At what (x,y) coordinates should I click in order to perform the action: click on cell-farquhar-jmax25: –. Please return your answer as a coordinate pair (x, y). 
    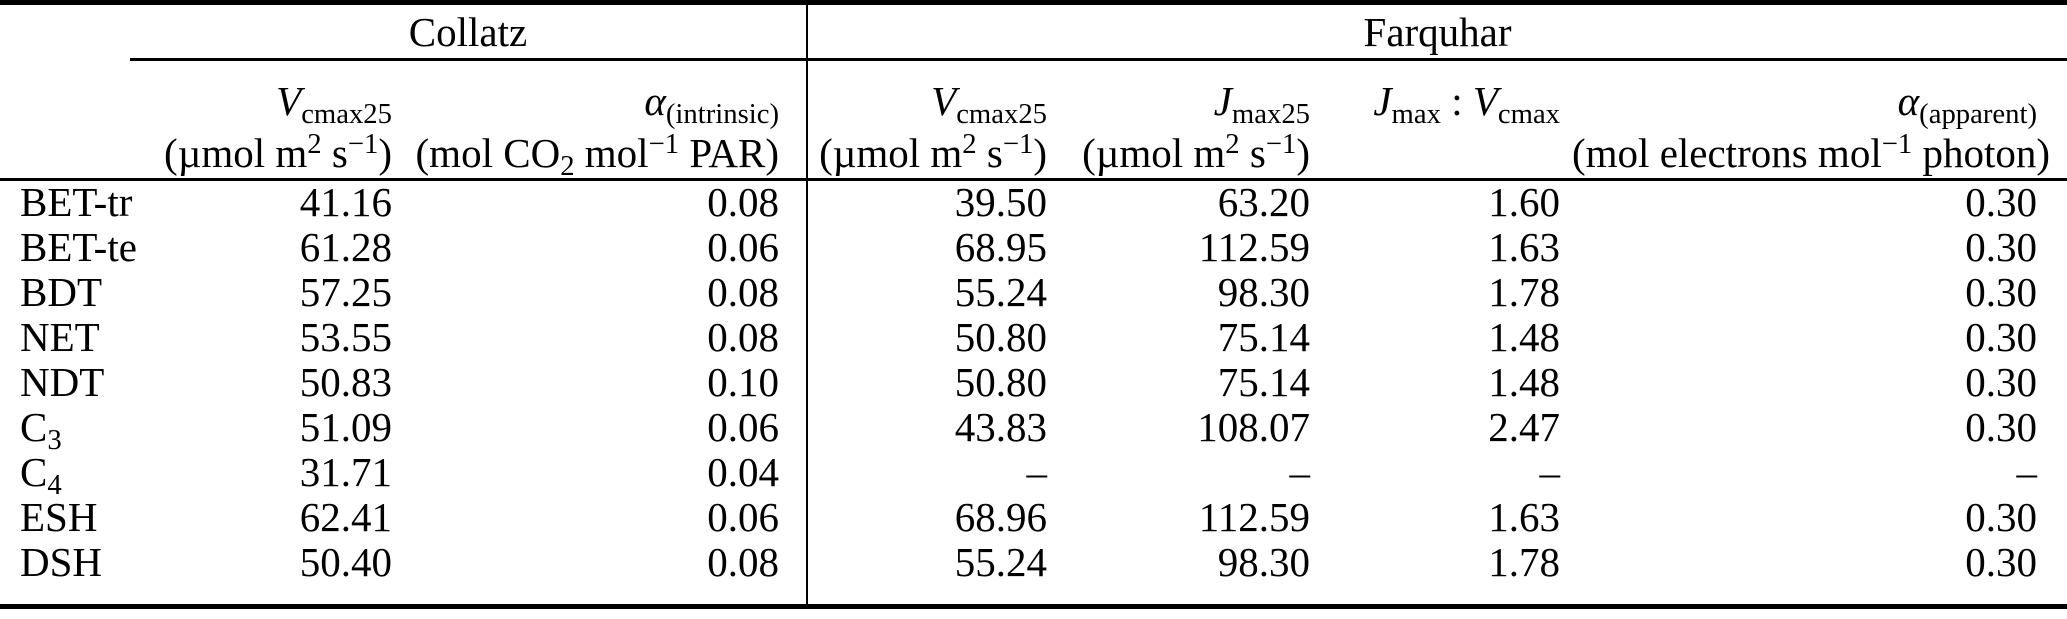
    Looking at the image, I should click on (1300, 471).